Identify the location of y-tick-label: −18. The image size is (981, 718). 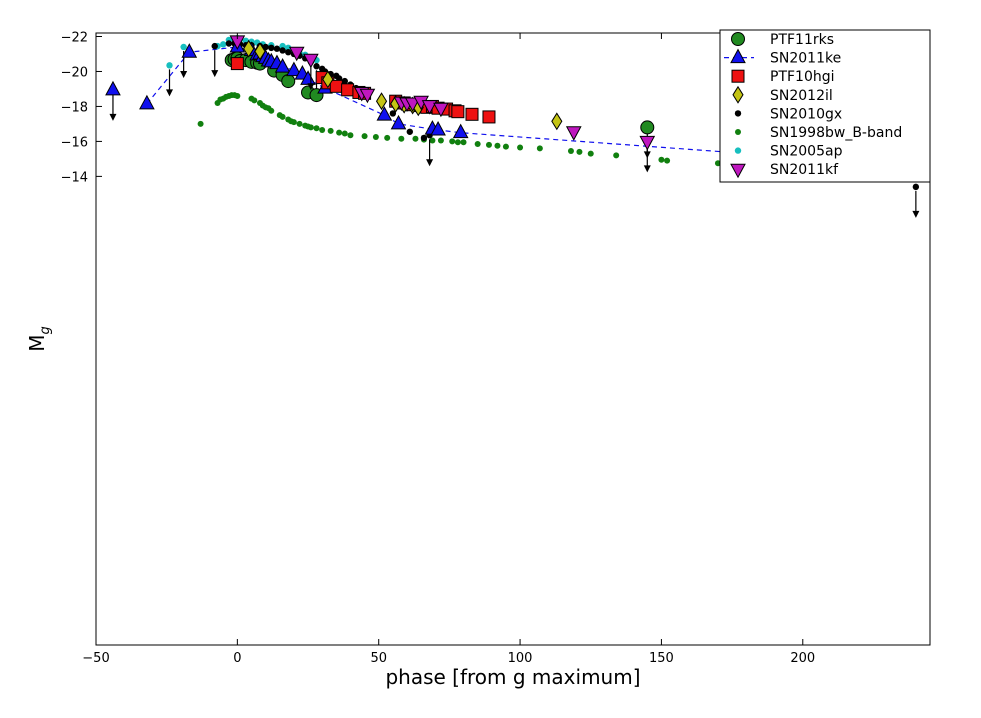
(74, 107).